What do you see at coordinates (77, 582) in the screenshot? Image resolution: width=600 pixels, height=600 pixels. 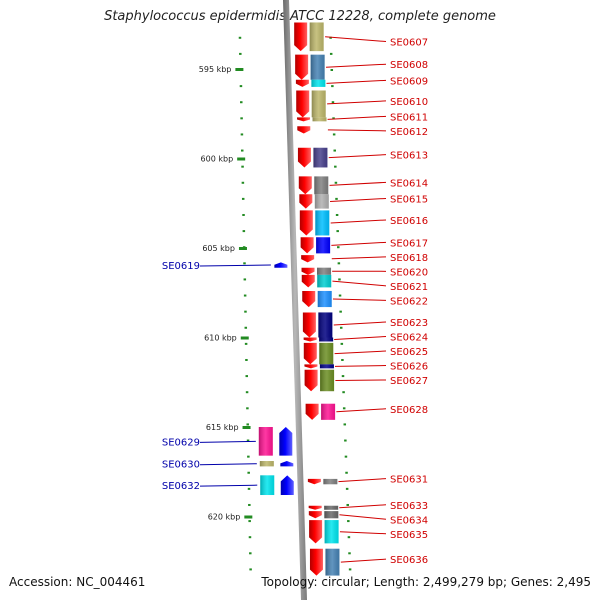 I see `accession-label: Accession: NC_004461` at bounding box center [77, 582].